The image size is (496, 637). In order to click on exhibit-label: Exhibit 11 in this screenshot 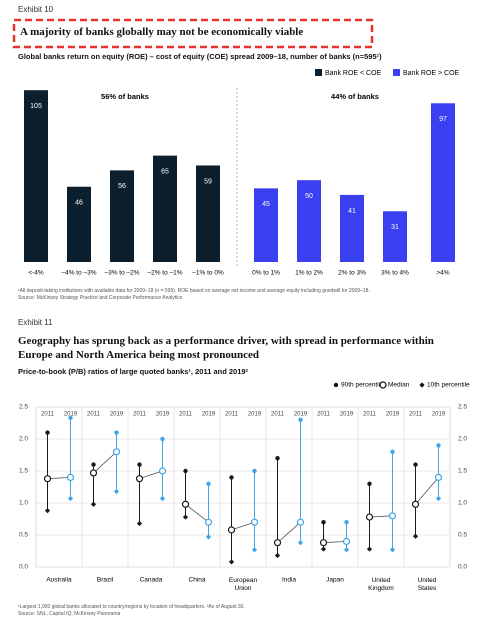, I will do `click(35, 322)`.